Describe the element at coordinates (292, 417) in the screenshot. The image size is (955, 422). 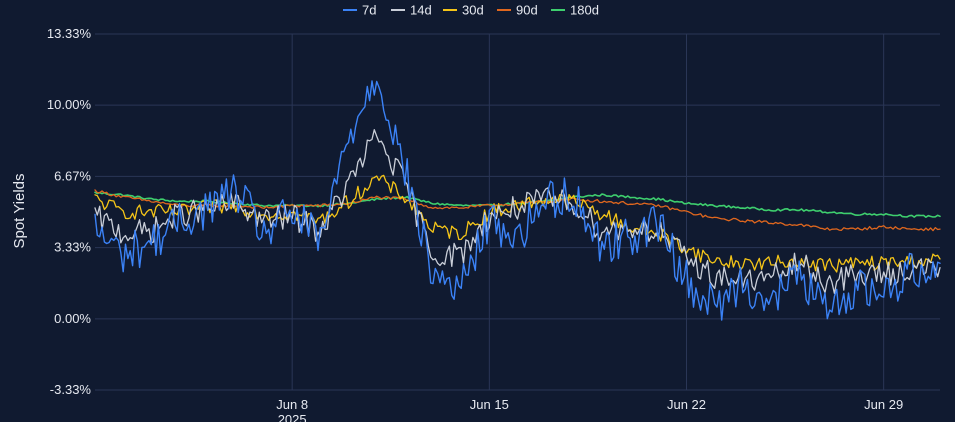
I see `x-tick-sublabel: 2025` at that location.